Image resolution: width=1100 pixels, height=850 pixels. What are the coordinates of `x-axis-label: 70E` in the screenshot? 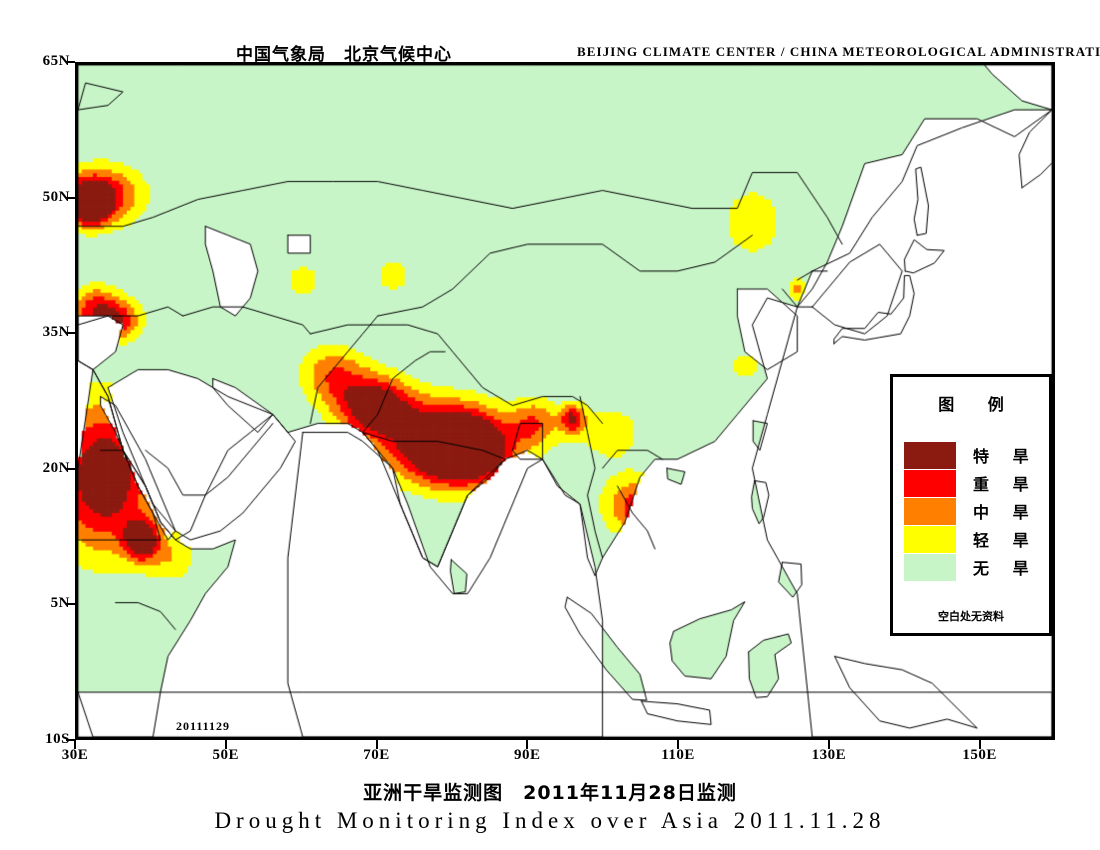 It's located at (376, 755).